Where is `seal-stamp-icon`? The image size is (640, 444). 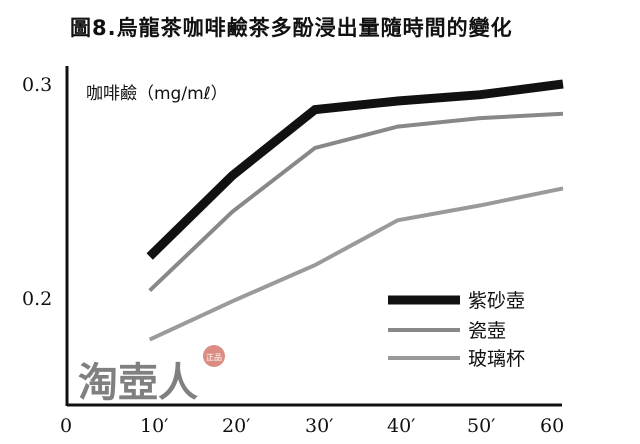
seal-stamp-icon is located at coordinates (214, 356).